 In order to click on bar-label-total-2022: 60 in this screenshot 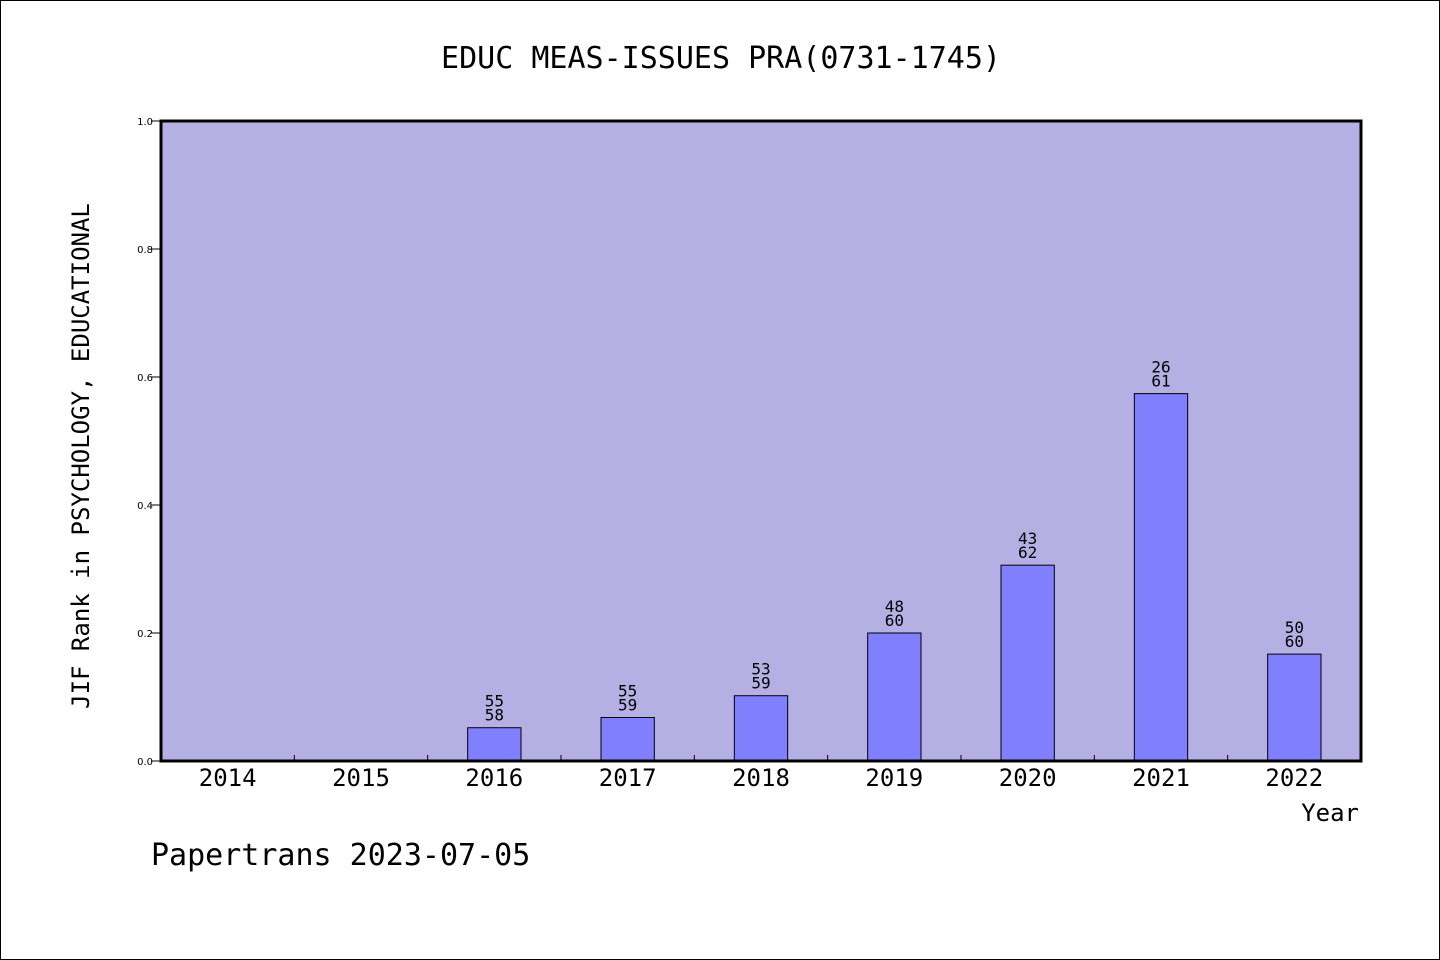, I will do `click(1294, 641)`.